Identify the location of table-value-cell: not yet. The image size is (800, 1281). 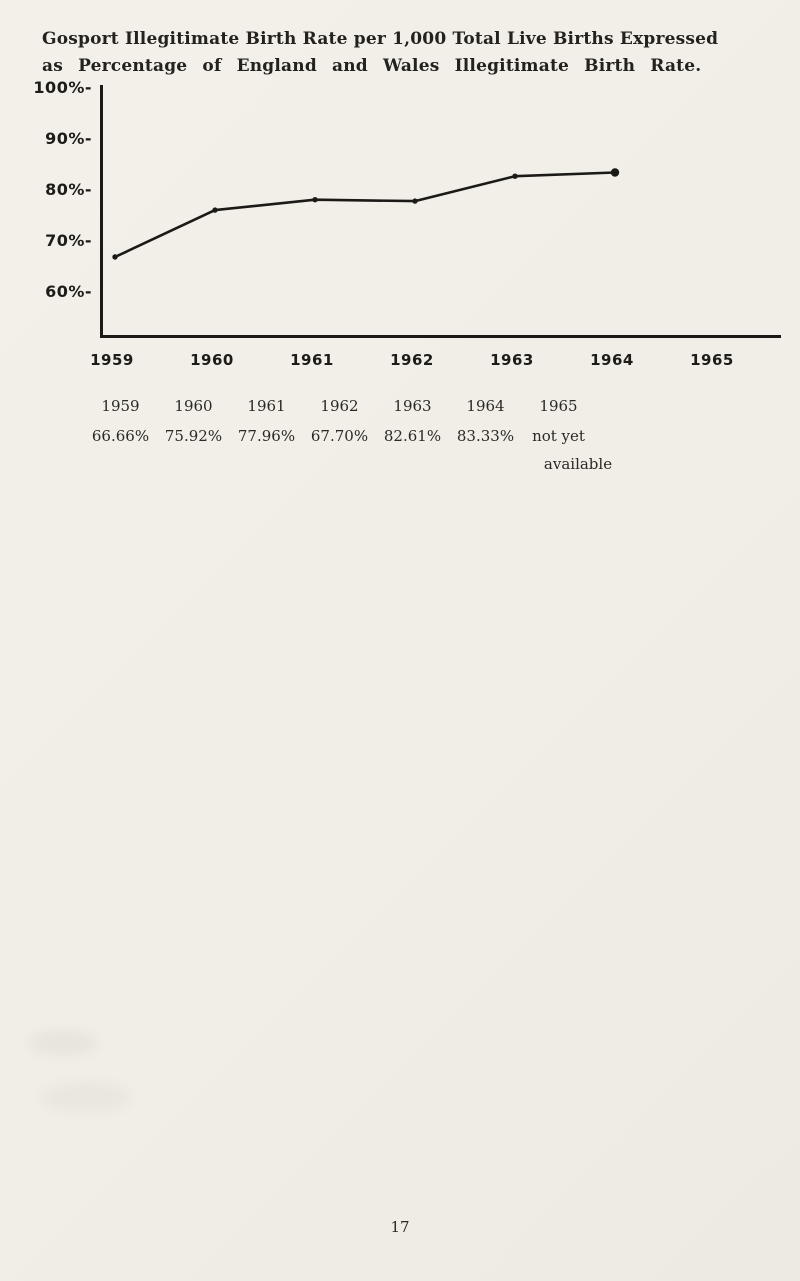
(558, 436).